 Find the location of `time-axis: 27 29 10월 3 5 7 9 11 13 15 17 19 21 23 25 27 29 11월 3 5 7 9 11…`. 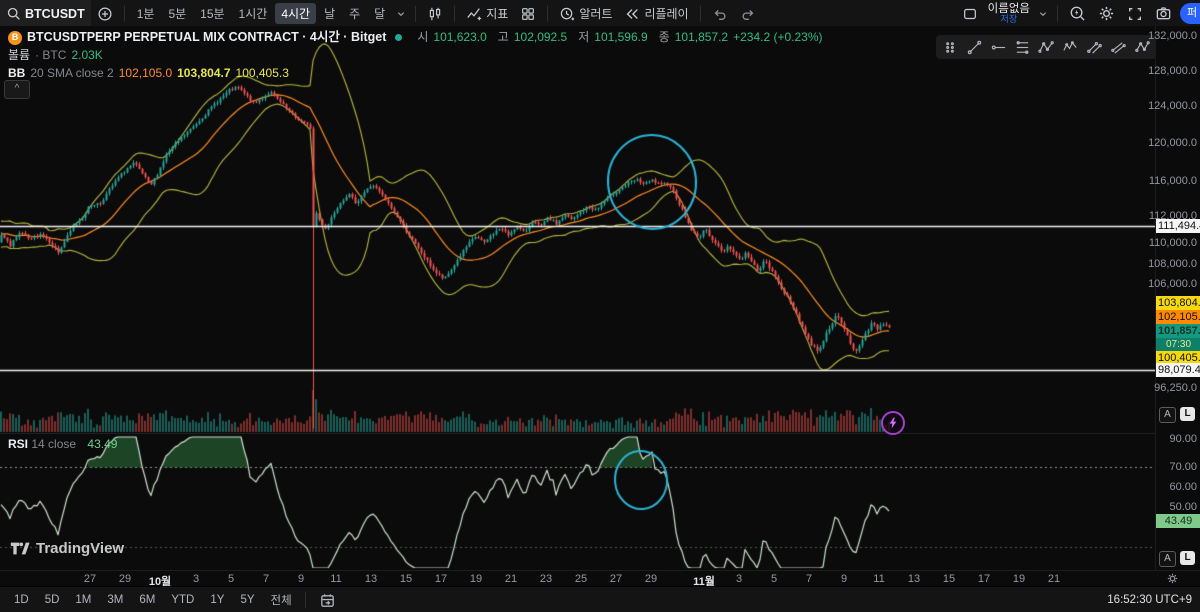

time-axis: 27 29 10월 3 5 7 9 11 13 15 17 19 21 23 25 27 29 11월 3 5 7 9 11… is located at coordinates (600, 579).